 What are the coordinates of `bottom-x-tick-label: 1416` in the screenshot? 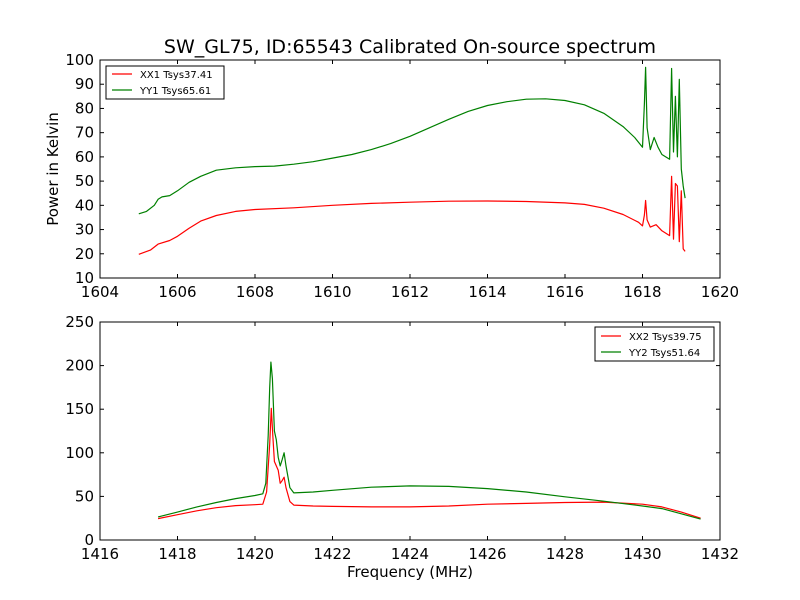 It's located at (100, 554).